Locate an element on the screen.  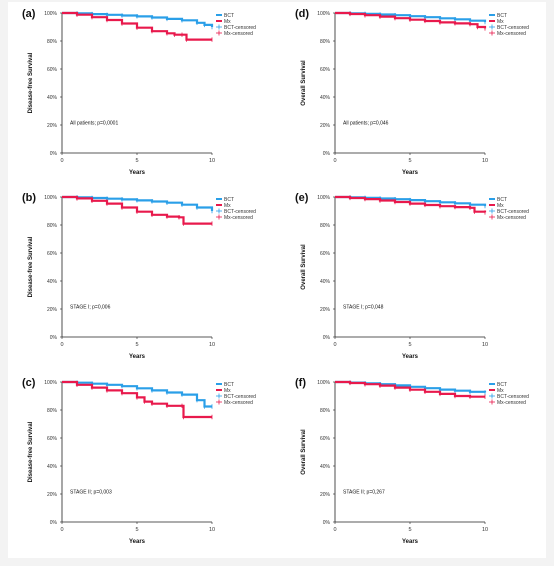
p-value-annotation: STAGE II; p=0,267 is located at coordinates (364, 492).